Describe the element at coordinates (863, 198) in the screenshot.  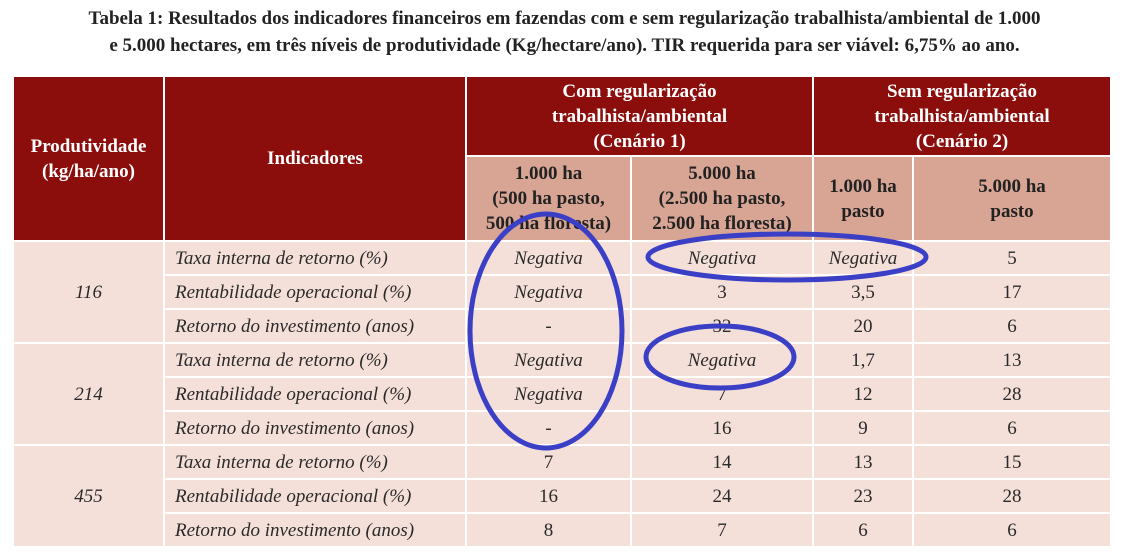
I see `subheader-cell: 1.000 ha pasto` at that location.